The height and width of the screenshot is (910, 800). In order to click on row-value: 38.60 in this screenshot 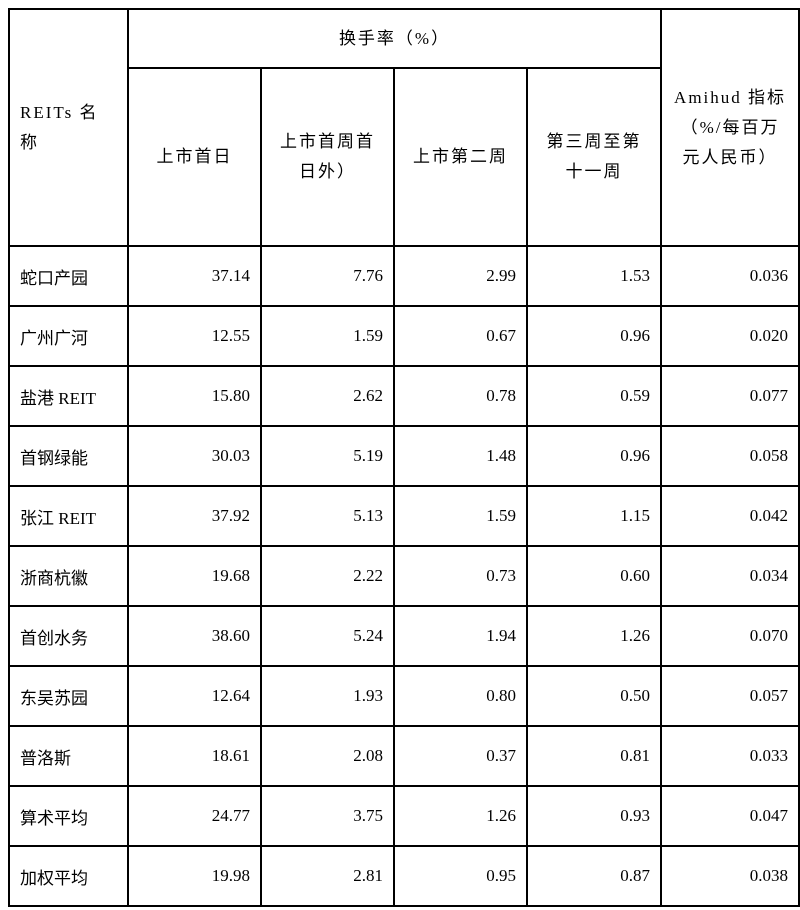, I will do `click(194, 636)`.